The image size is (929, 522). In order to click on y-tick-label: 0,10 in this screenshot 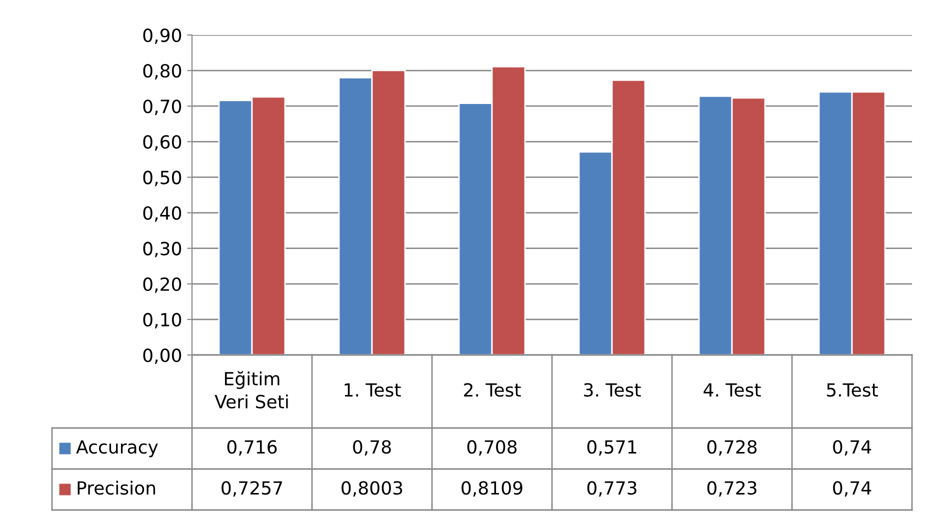, I will do `click(162, 320)`.